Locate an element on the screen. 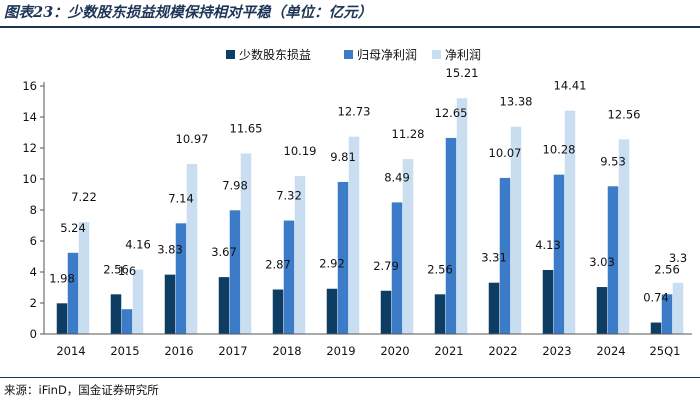 Image resolution: width=700 pixels, height=410 pixels. data-label: 4.13 is located at coordinates (548, 245).